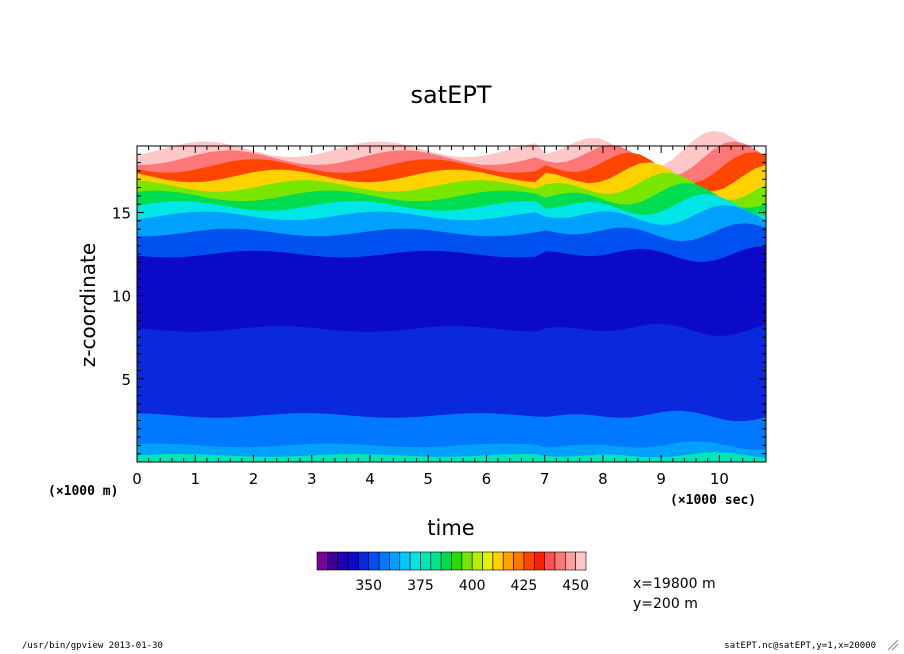 Image resolution: width=904 pixels, height=654 pixels. What do you see at coordinates (451, 457) in the screenshot?
I see `contour-band` at bounding box center [451, 457].